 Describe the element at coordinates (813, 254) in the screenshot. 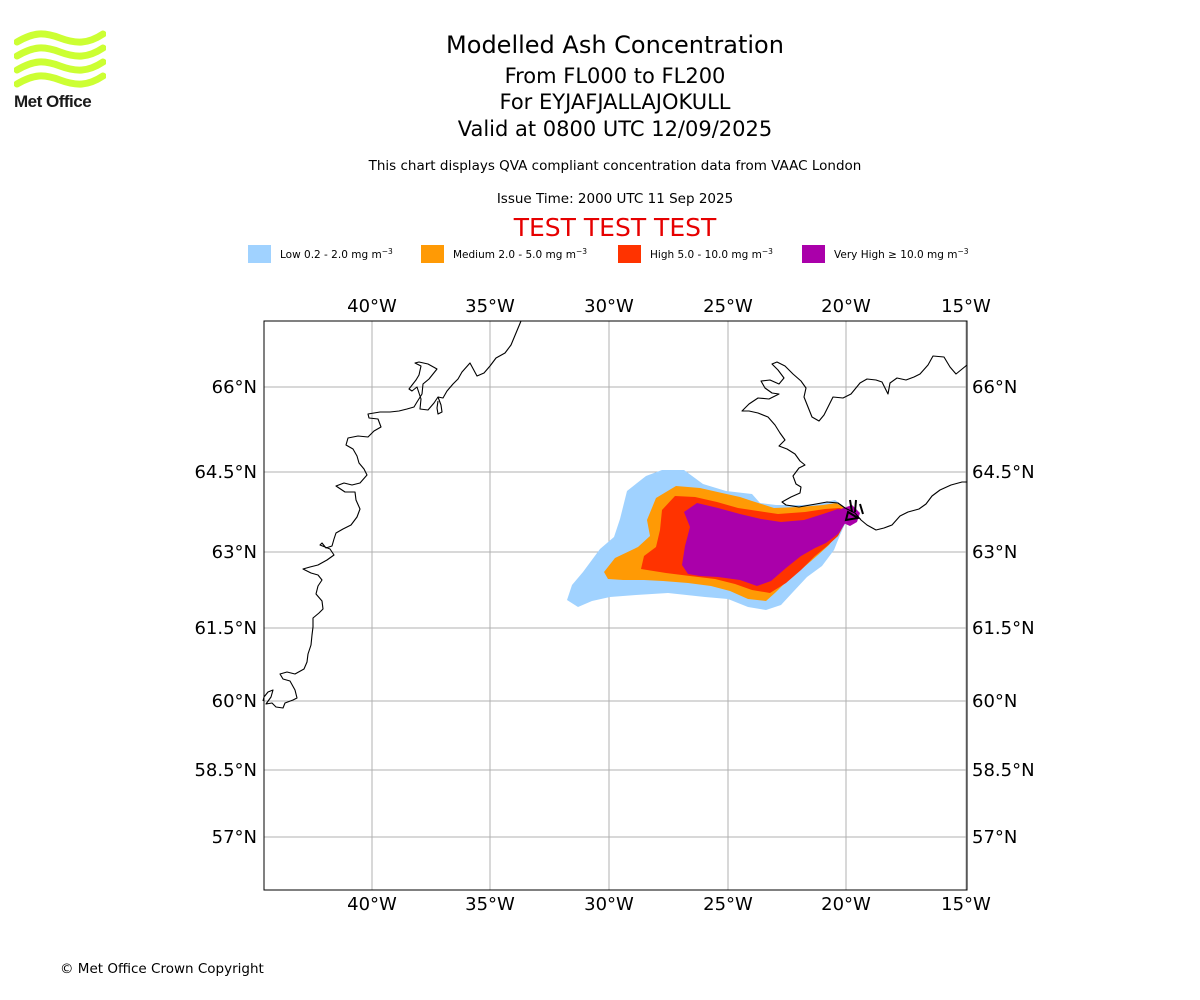

I see `legend-swatch-very-high` at that location.